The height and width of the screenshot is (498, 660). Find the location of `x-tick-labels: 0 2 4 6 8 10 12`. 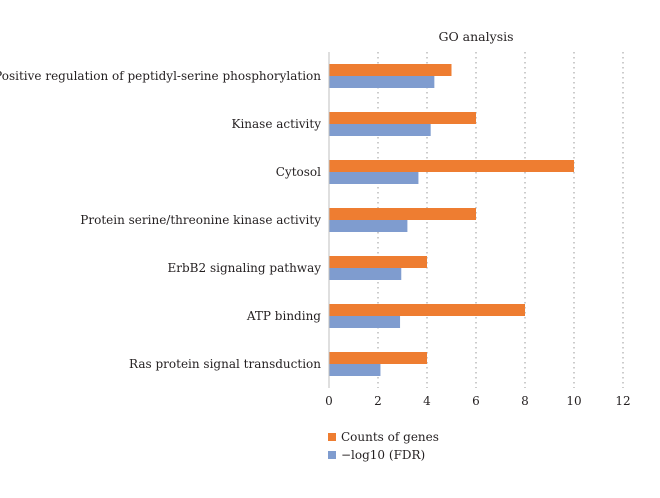

x-tick-labels: 0 2 4 6 8 10 12 is located at coordinates (477, 401).